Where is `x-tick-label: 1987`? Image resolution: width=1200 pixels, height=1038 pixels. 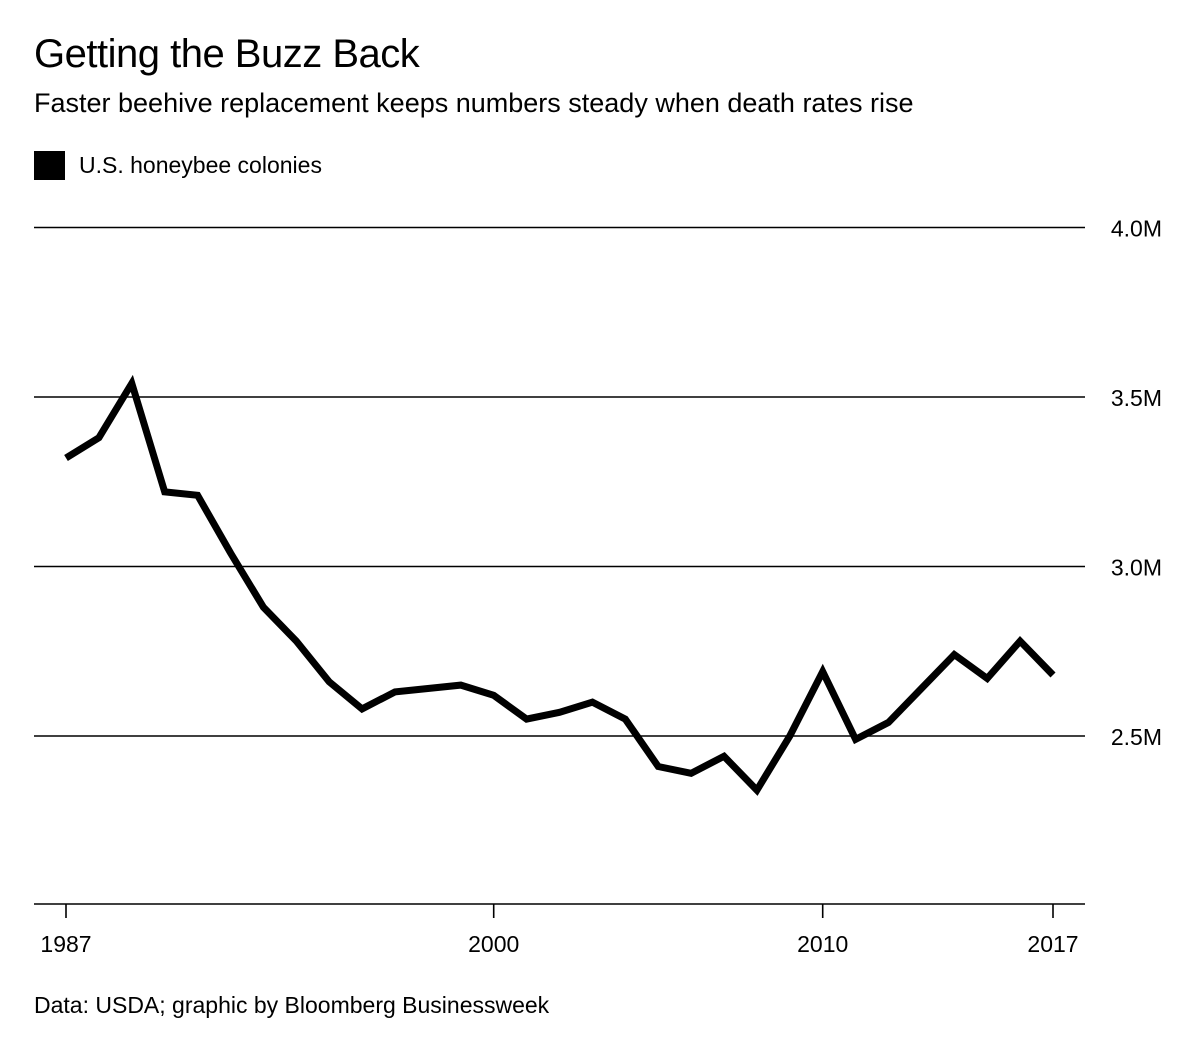 x-tick-label: 1987 is located at coordinates (65, 944).